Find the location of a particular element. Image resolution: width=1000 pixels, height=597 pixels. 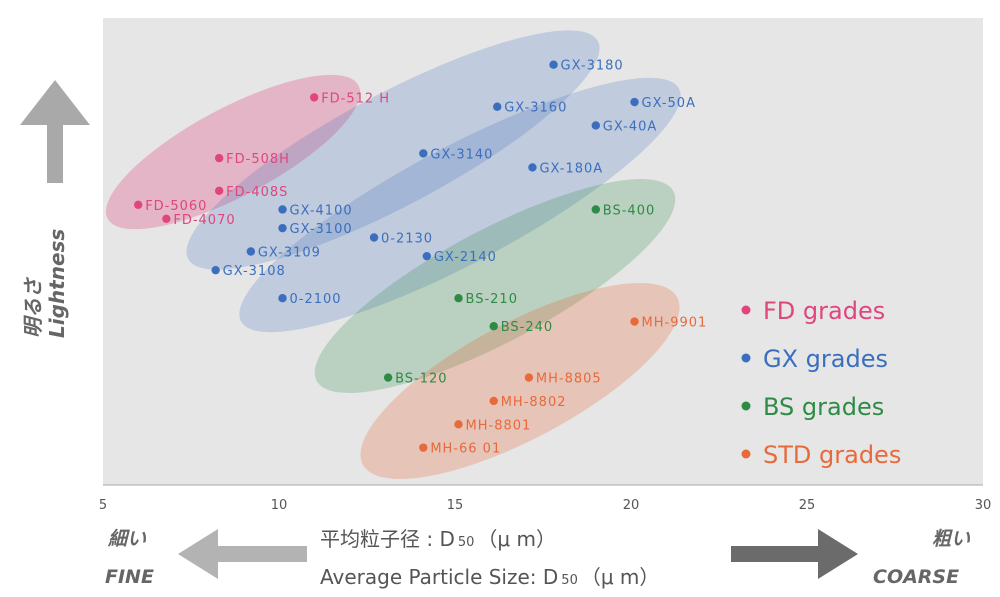

data-point-label: MH-66 01 is located at coordinates (465, 449).